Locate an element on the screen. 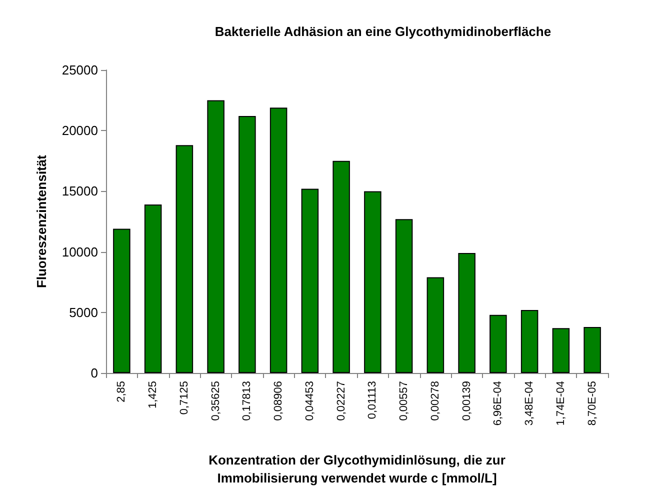  x-tick-label: 0,01113 is located at coordinates (372, 400).